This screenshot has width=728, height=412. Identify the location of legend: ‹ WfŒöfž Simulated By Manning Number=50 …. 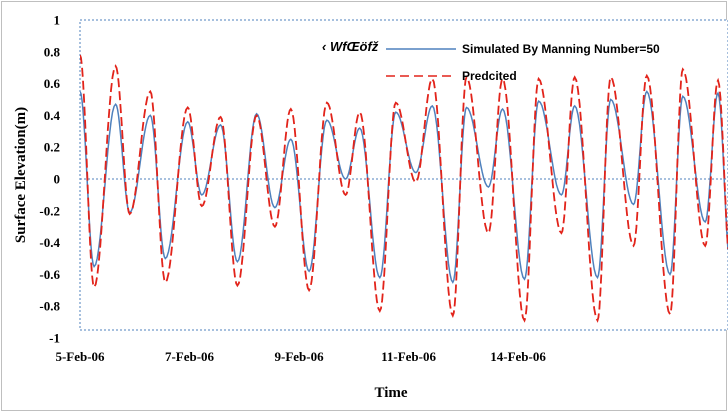
(491, 61).